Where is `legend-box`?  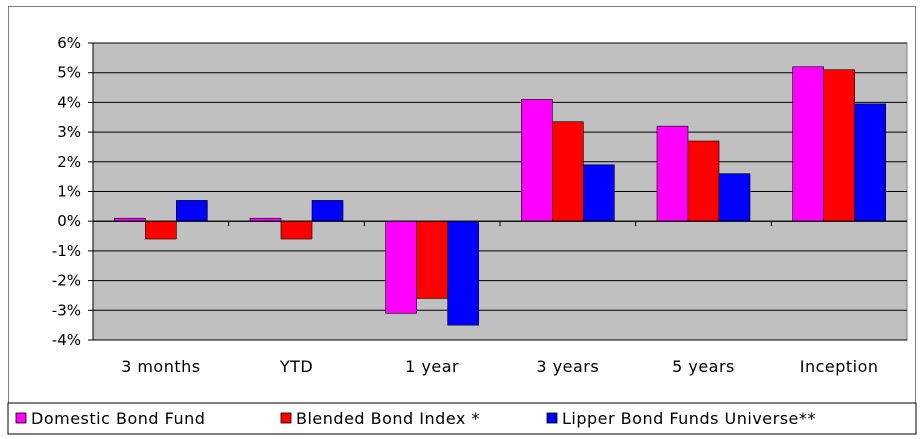
legend-box is located at coordinates (462, 418).